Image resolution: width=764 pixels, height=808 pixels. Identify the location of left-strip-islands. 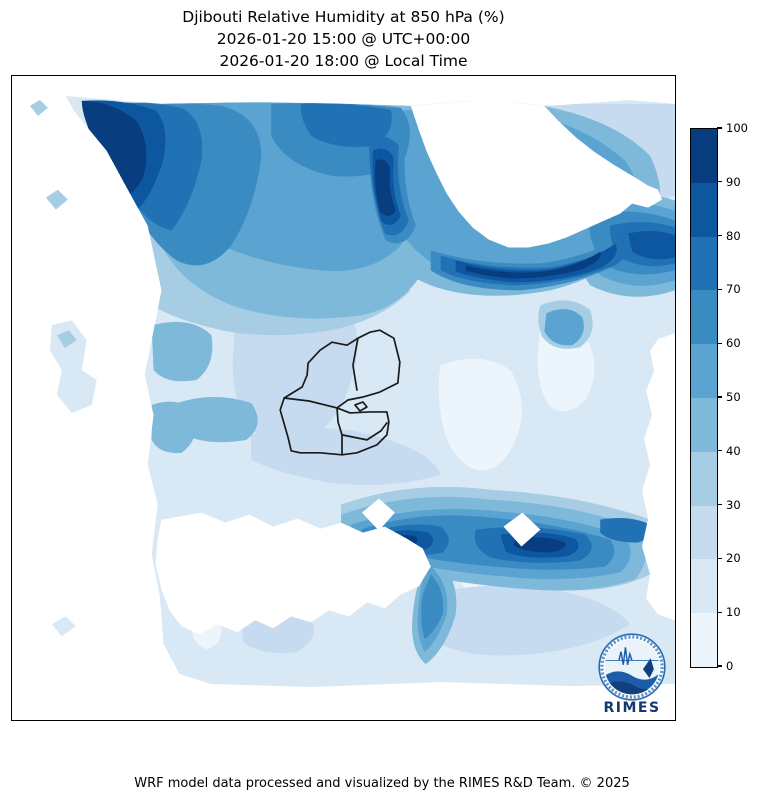
(63, 368).